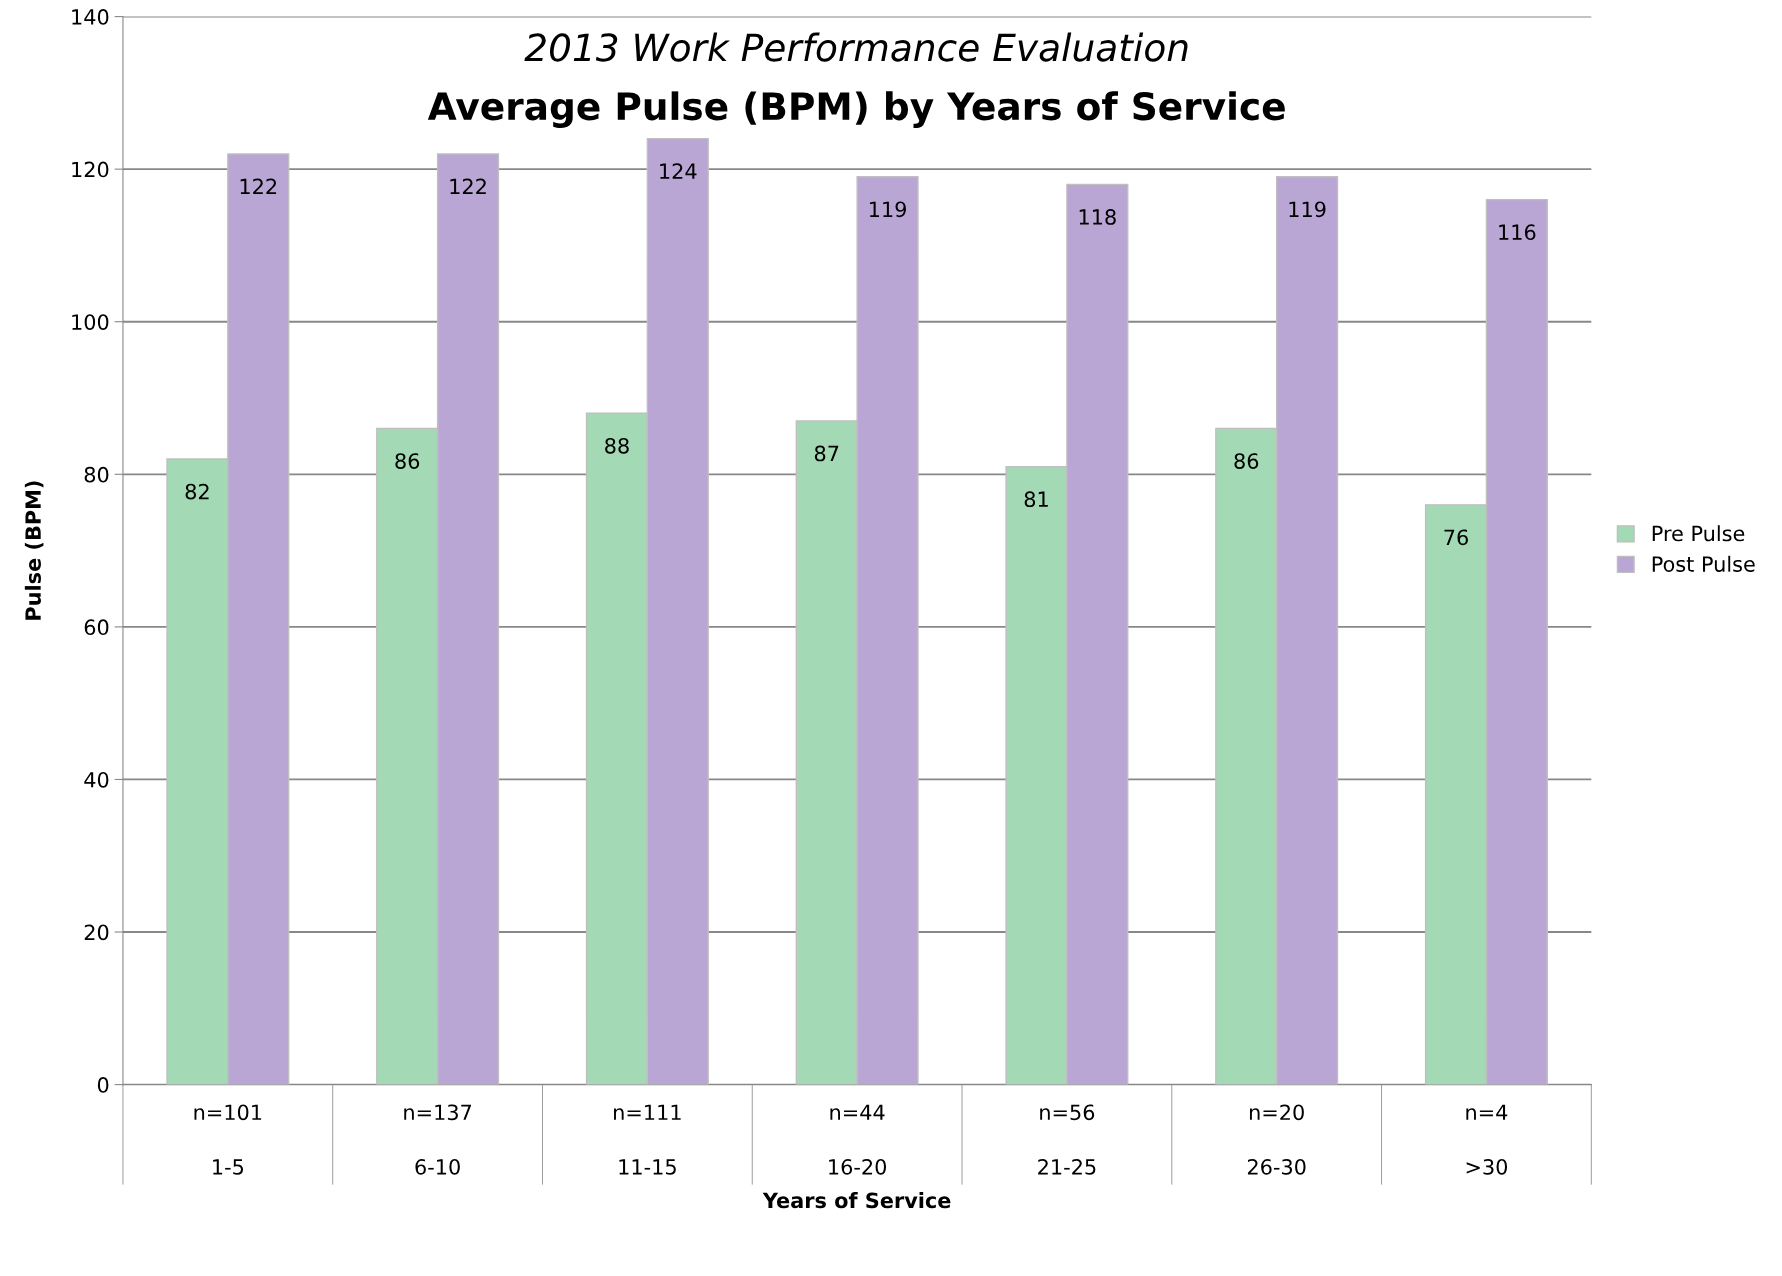 The height and width of the screenshot is (1276, 1782). Describe the element at coordinates (34, 550) in the screenshot. I see `y-axis-title: Pulse (BPM)` at that location.